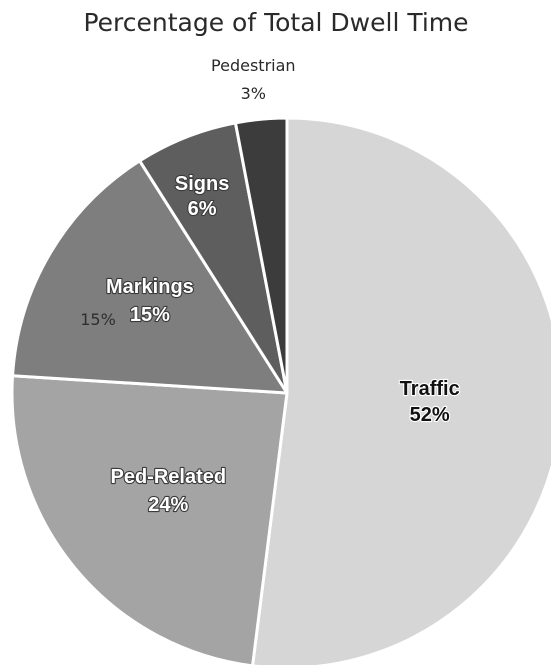 The height and width of the screenshot is (665, 551). I want to click on slice-value-traffic: 52%, so click(430, 415).